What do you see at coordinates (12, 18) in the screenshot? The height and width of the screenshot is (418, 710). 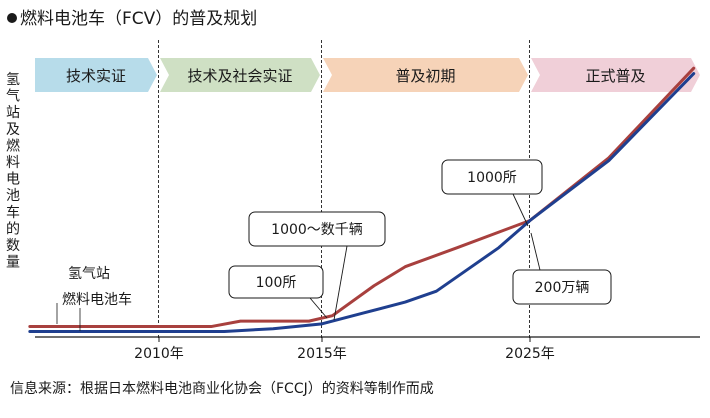 I see `title-bullet-icon` at bounding box center [12, 18].